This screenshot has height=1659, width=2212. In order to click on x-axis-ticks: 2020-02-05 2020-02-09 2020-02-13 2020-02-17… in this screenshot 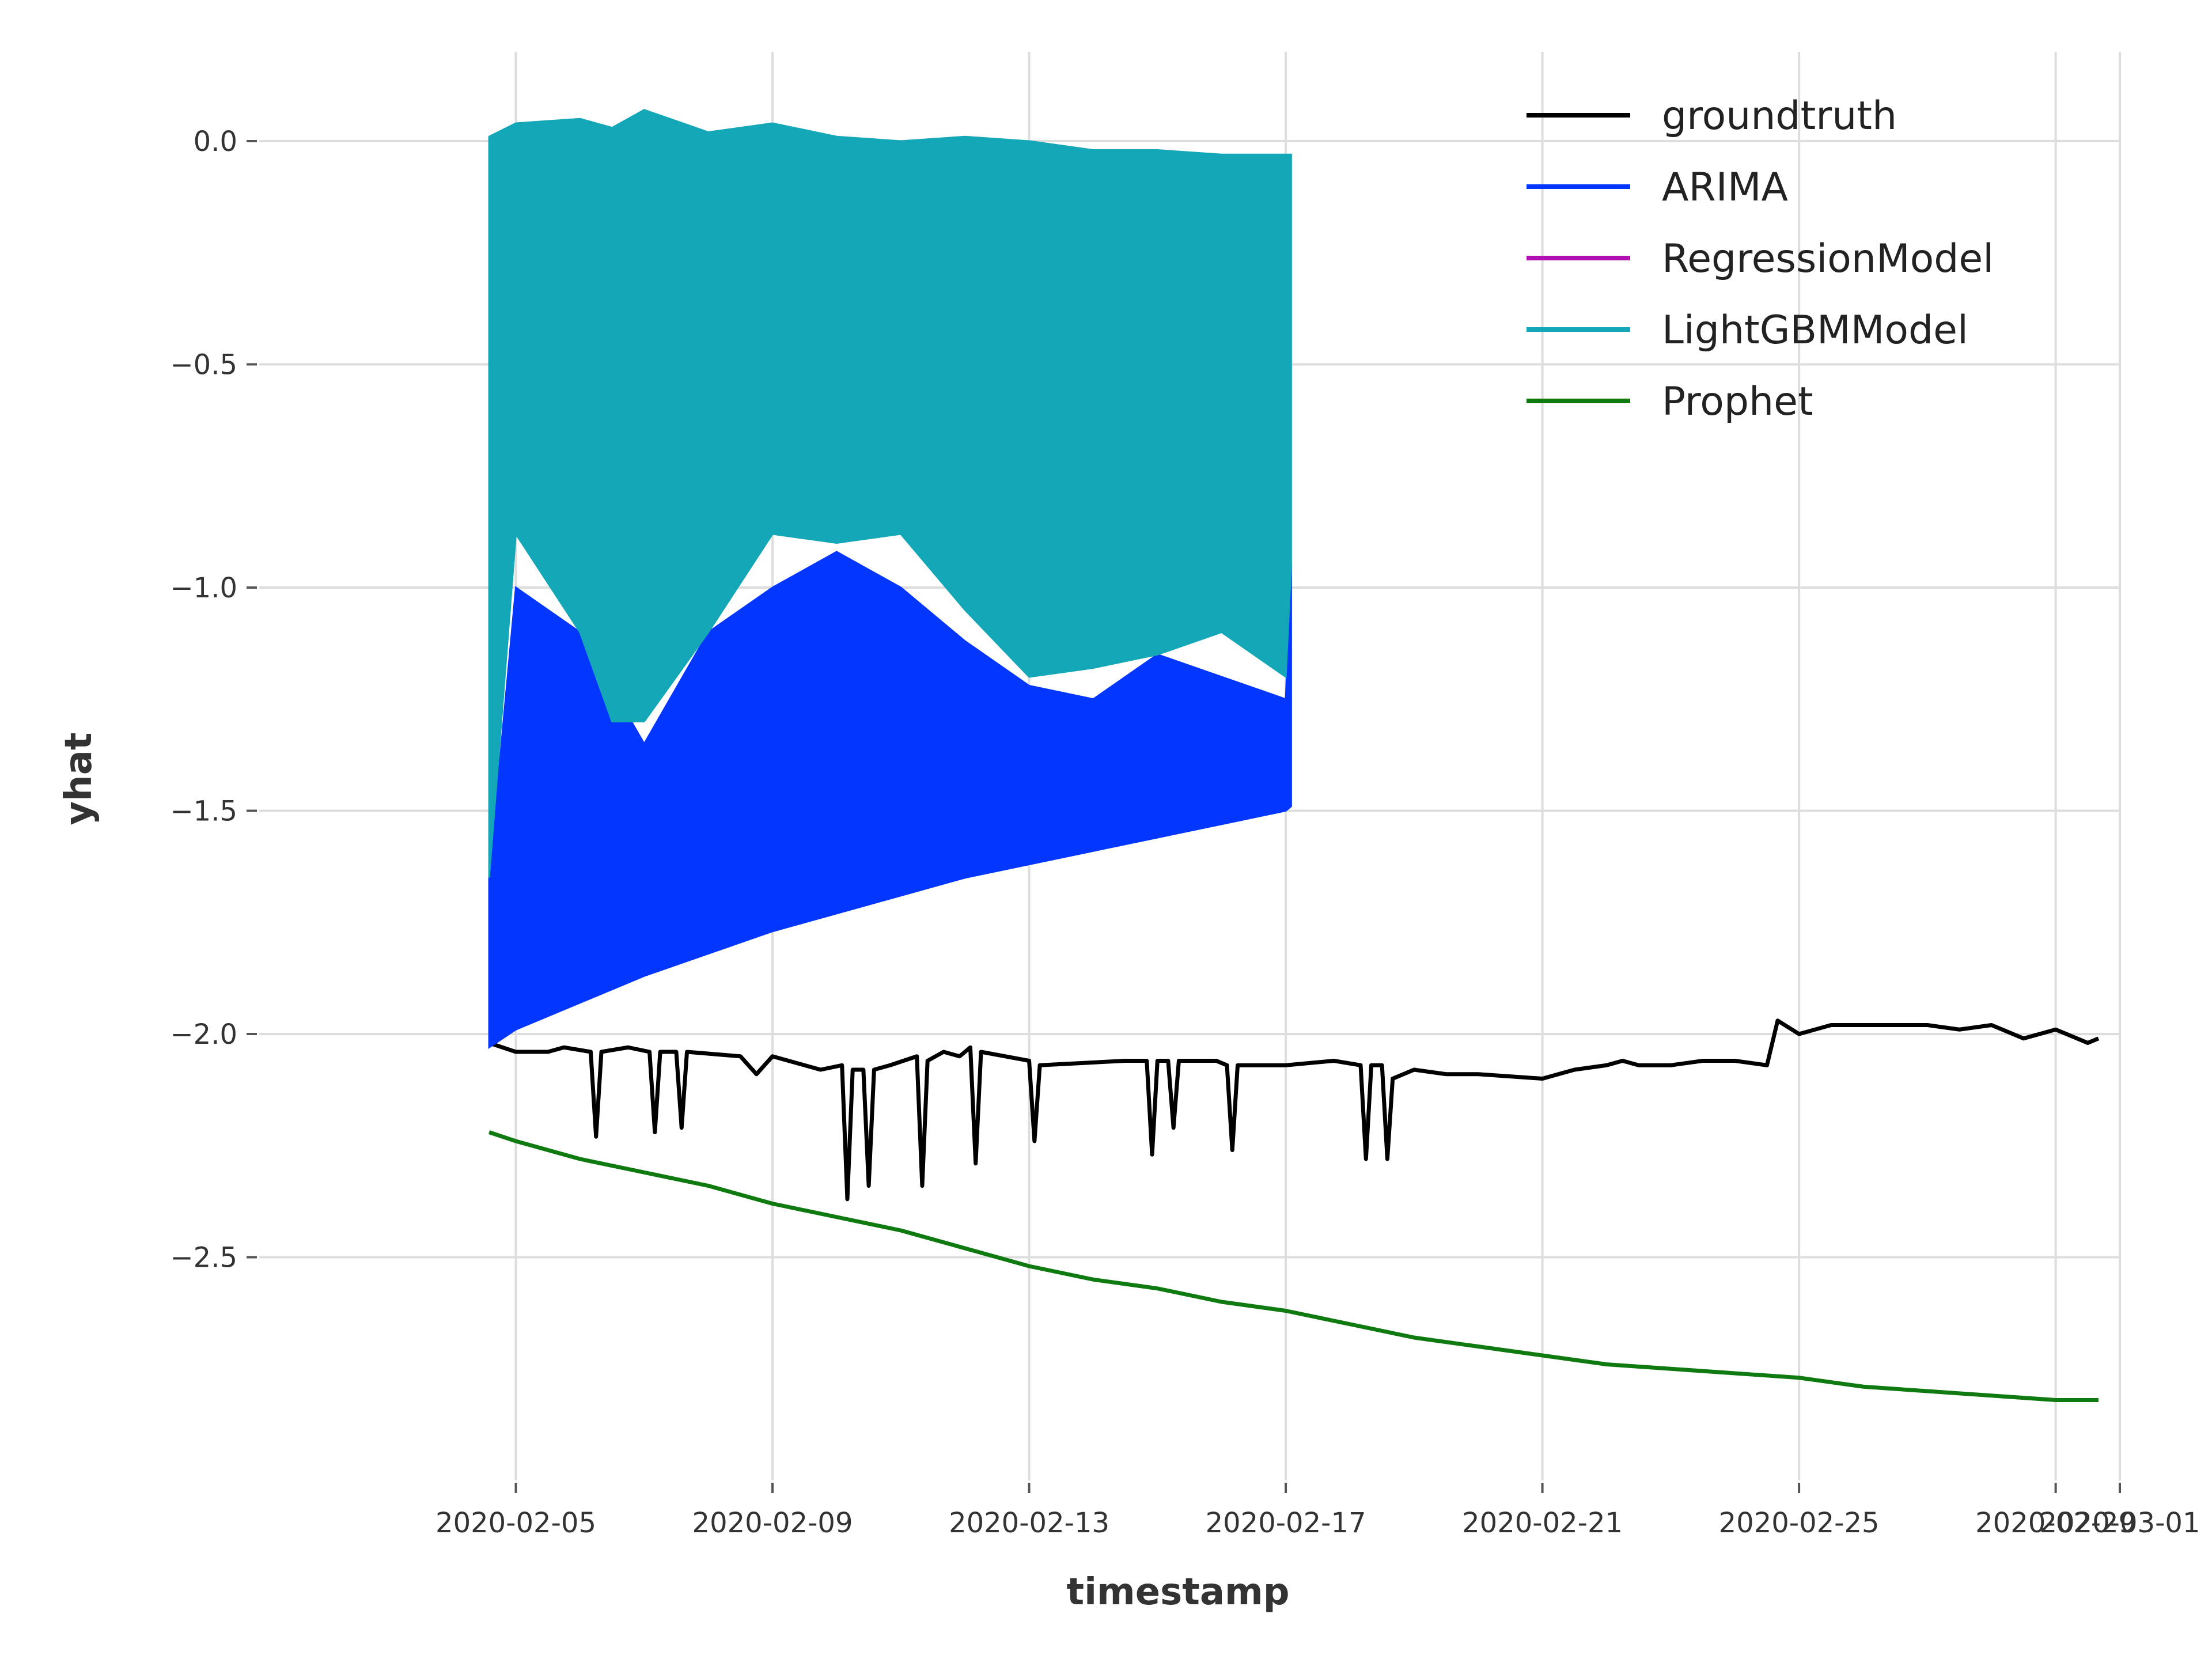, I will do `click(1317, 1511)`.